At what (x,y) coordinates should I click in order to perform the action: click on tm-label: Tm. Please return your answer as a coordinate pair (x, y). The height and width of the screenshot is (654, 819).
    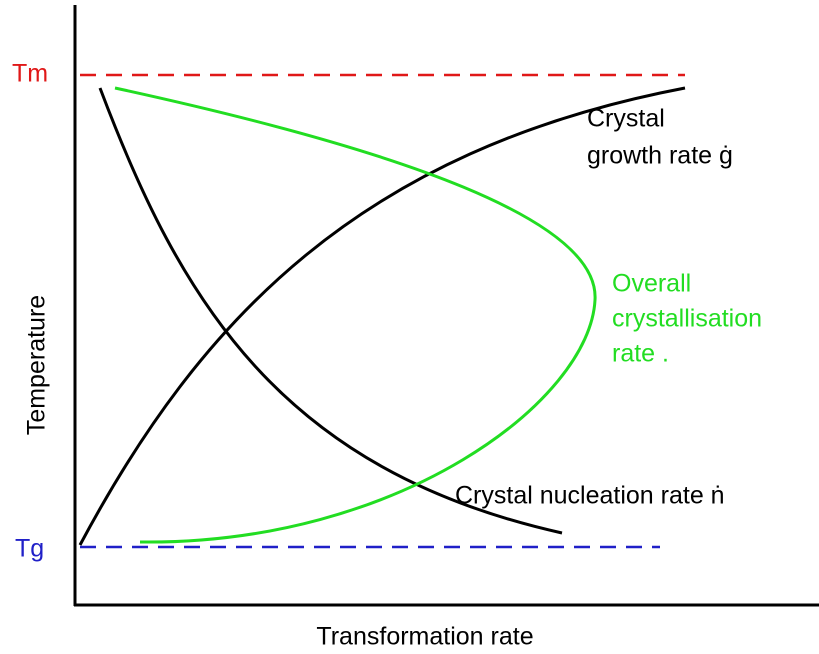
    Looking at the image, I should click on (30, 74).